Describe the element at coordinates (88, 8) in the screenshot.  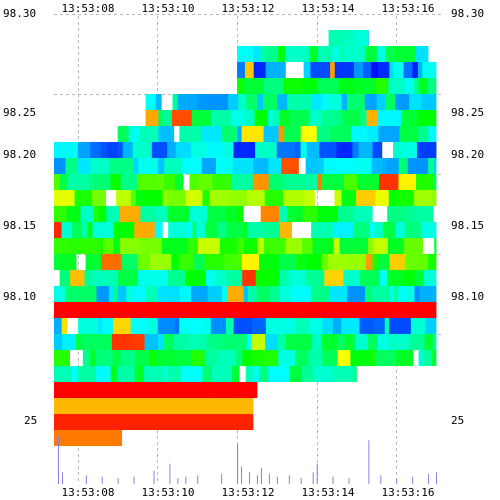
I see `x-tick-top: 13:53:08` at that location.